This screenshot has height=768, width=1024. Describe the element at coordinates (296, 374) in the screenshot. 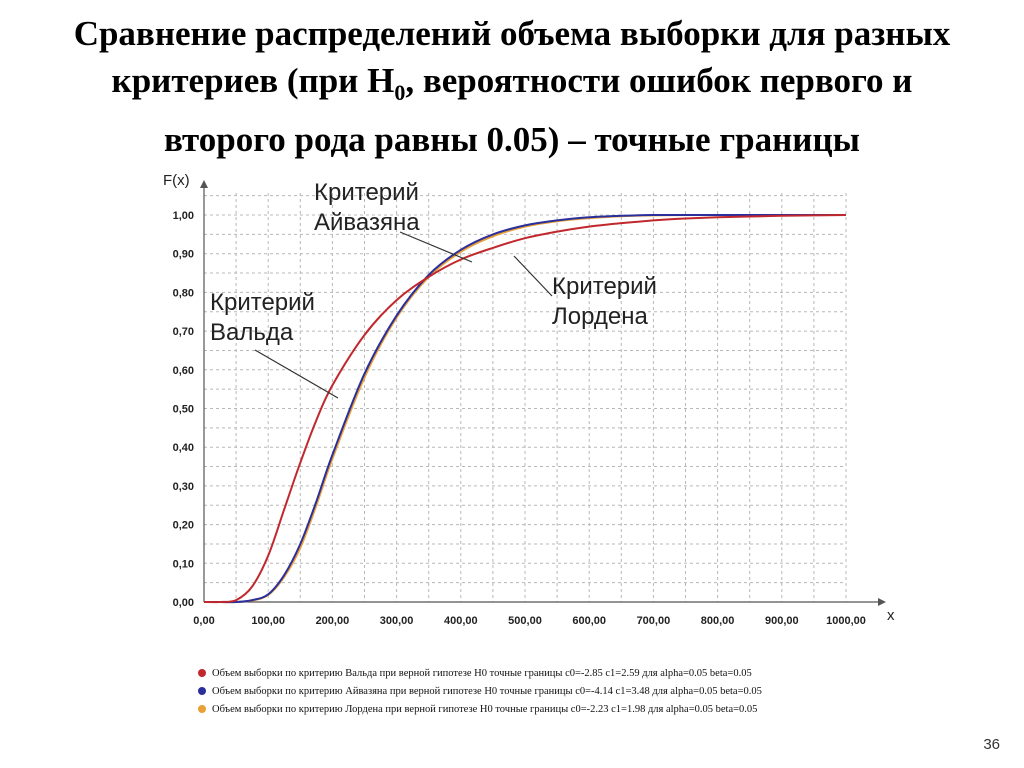

I see `leader-wald` at that location.